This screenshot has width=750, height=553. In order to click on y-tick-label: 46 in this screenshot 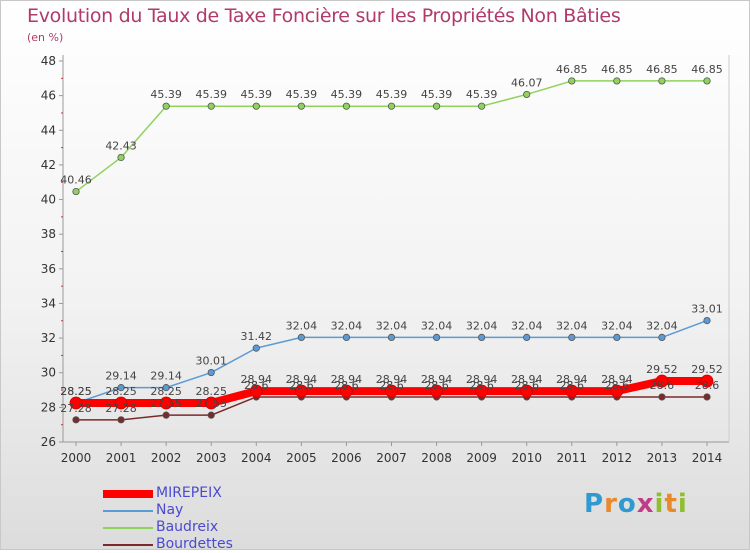, I will do `click(48, 96)`.